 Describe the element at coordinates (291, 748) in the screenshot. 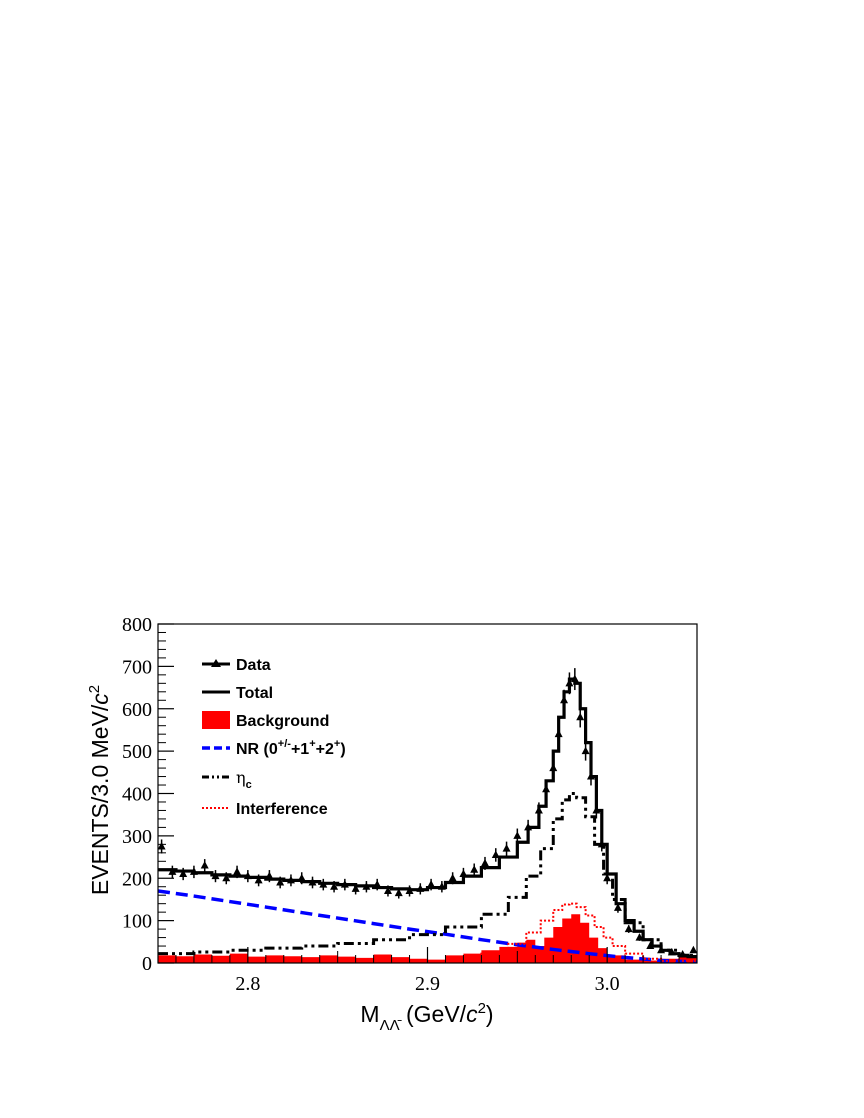

I see `legend-label: NR (0+/-+1++2+)` at that location.